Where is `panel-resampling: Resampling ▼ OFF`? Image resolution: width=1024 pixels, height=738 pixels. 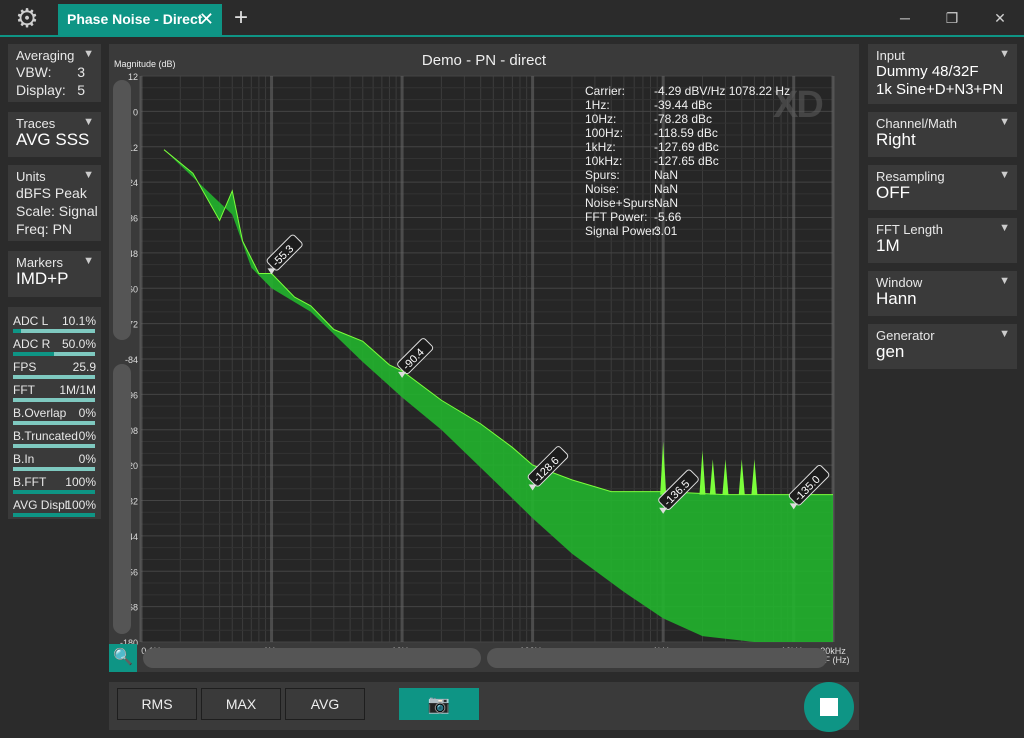
panel-resampling: Resampling ▼ OFF is located at coordinates (942, 187).